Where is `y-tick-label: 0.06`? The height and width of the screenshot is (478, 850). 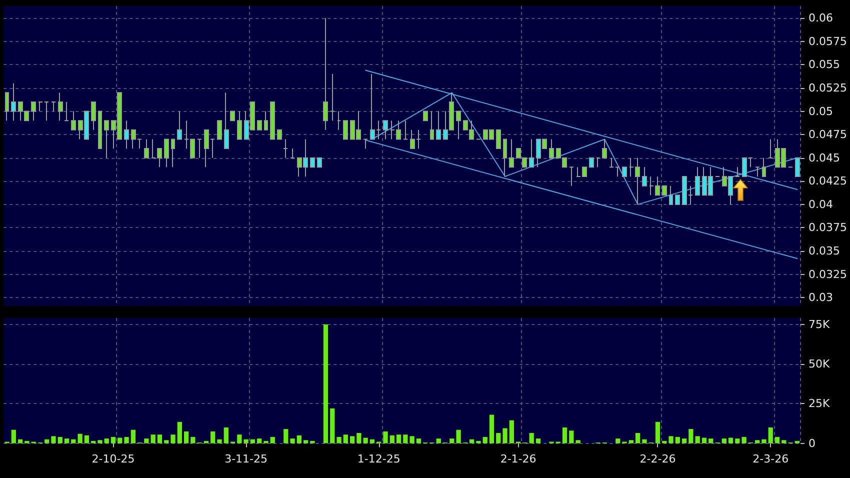
y-tick-label: 0.06 is located at coordinates (820, 18).